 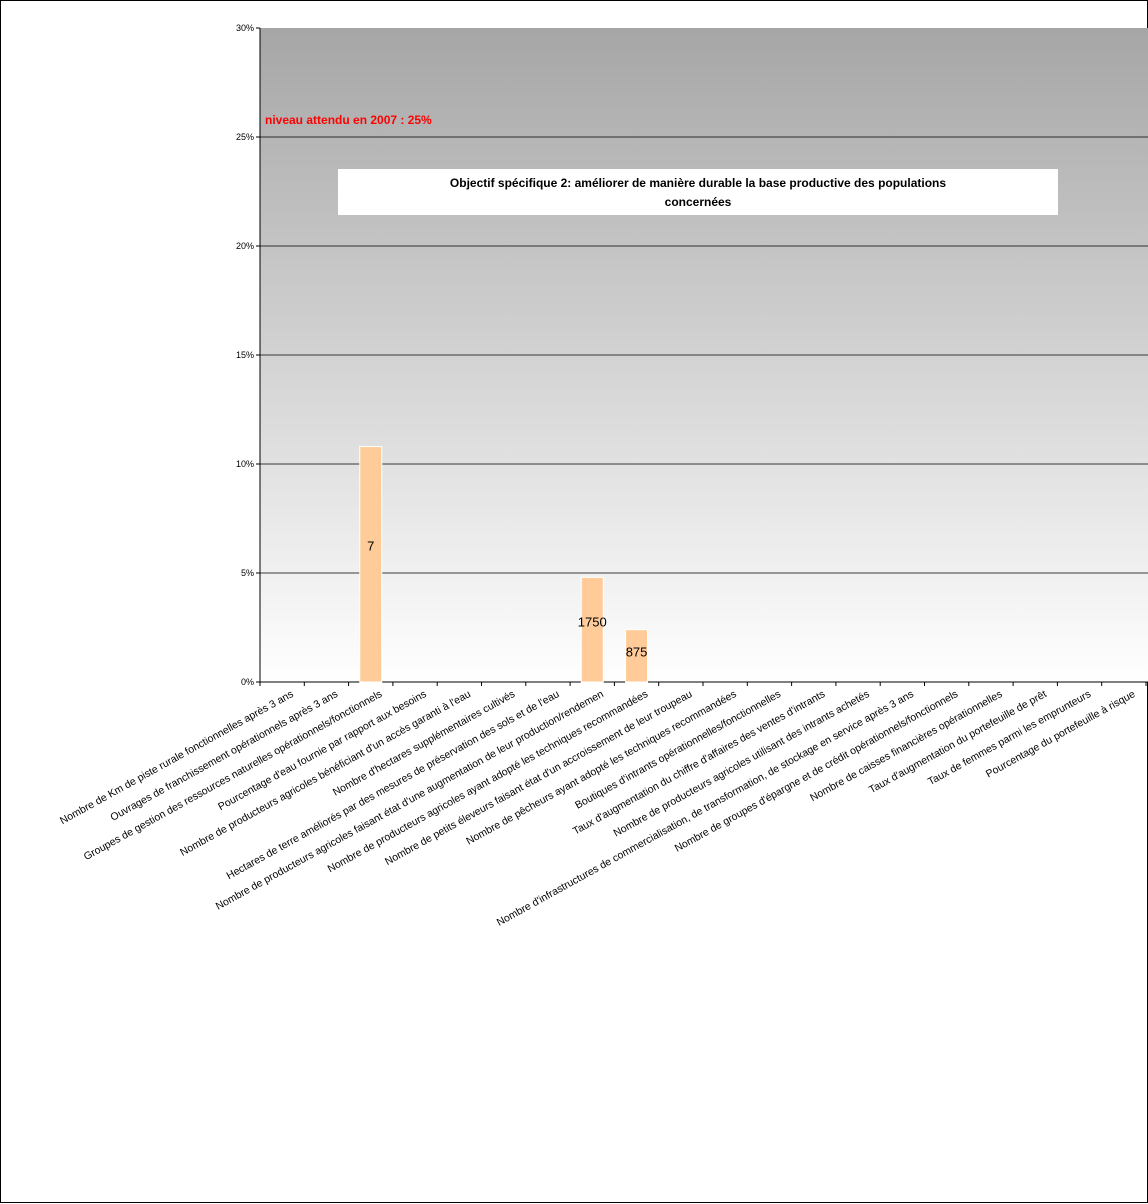 I want to click on y-tick-label: 30%, so click(x=245, y=28).